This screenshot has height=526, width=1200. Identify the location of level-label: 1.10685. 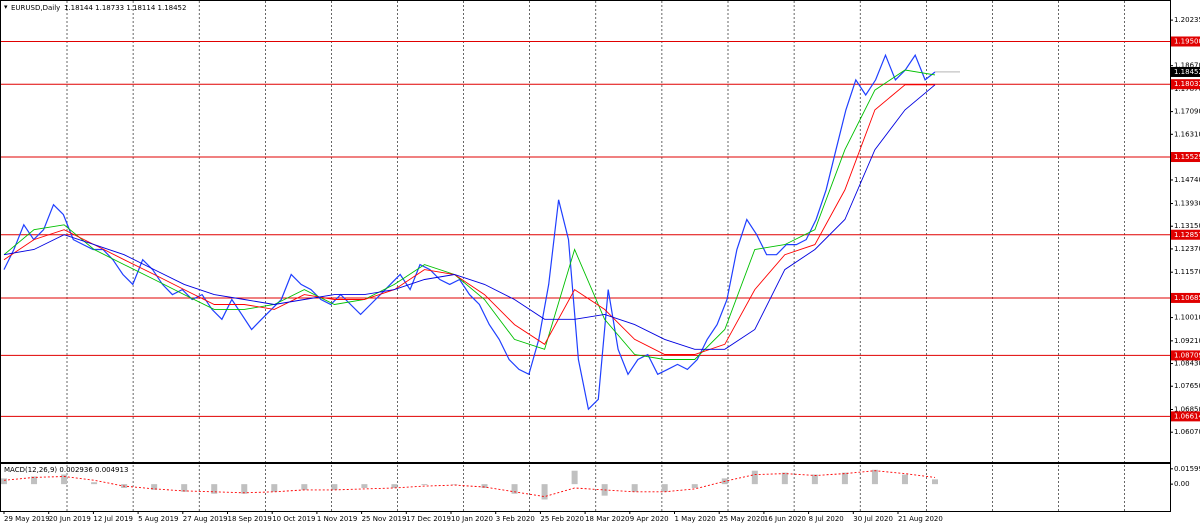
(1187, 298).